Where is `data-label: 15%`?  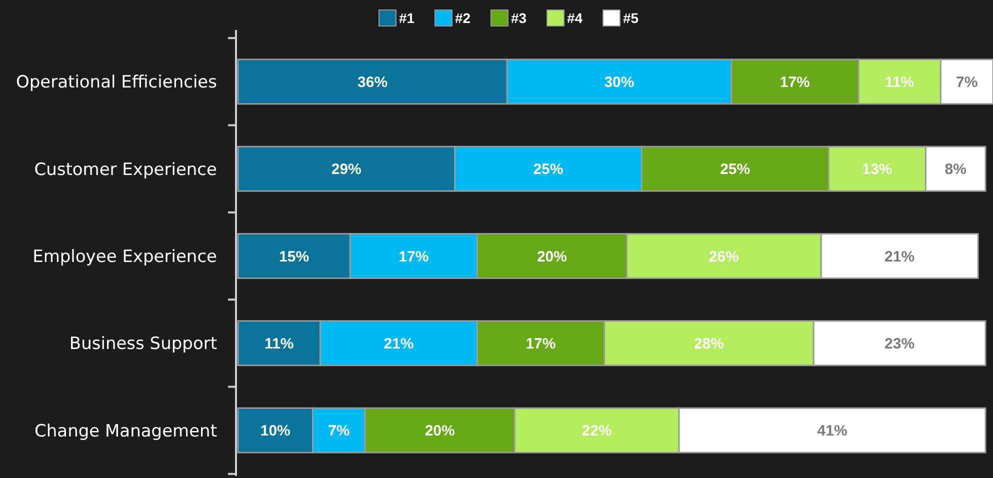 data-label: 15% is located at coordinates (294, 257).